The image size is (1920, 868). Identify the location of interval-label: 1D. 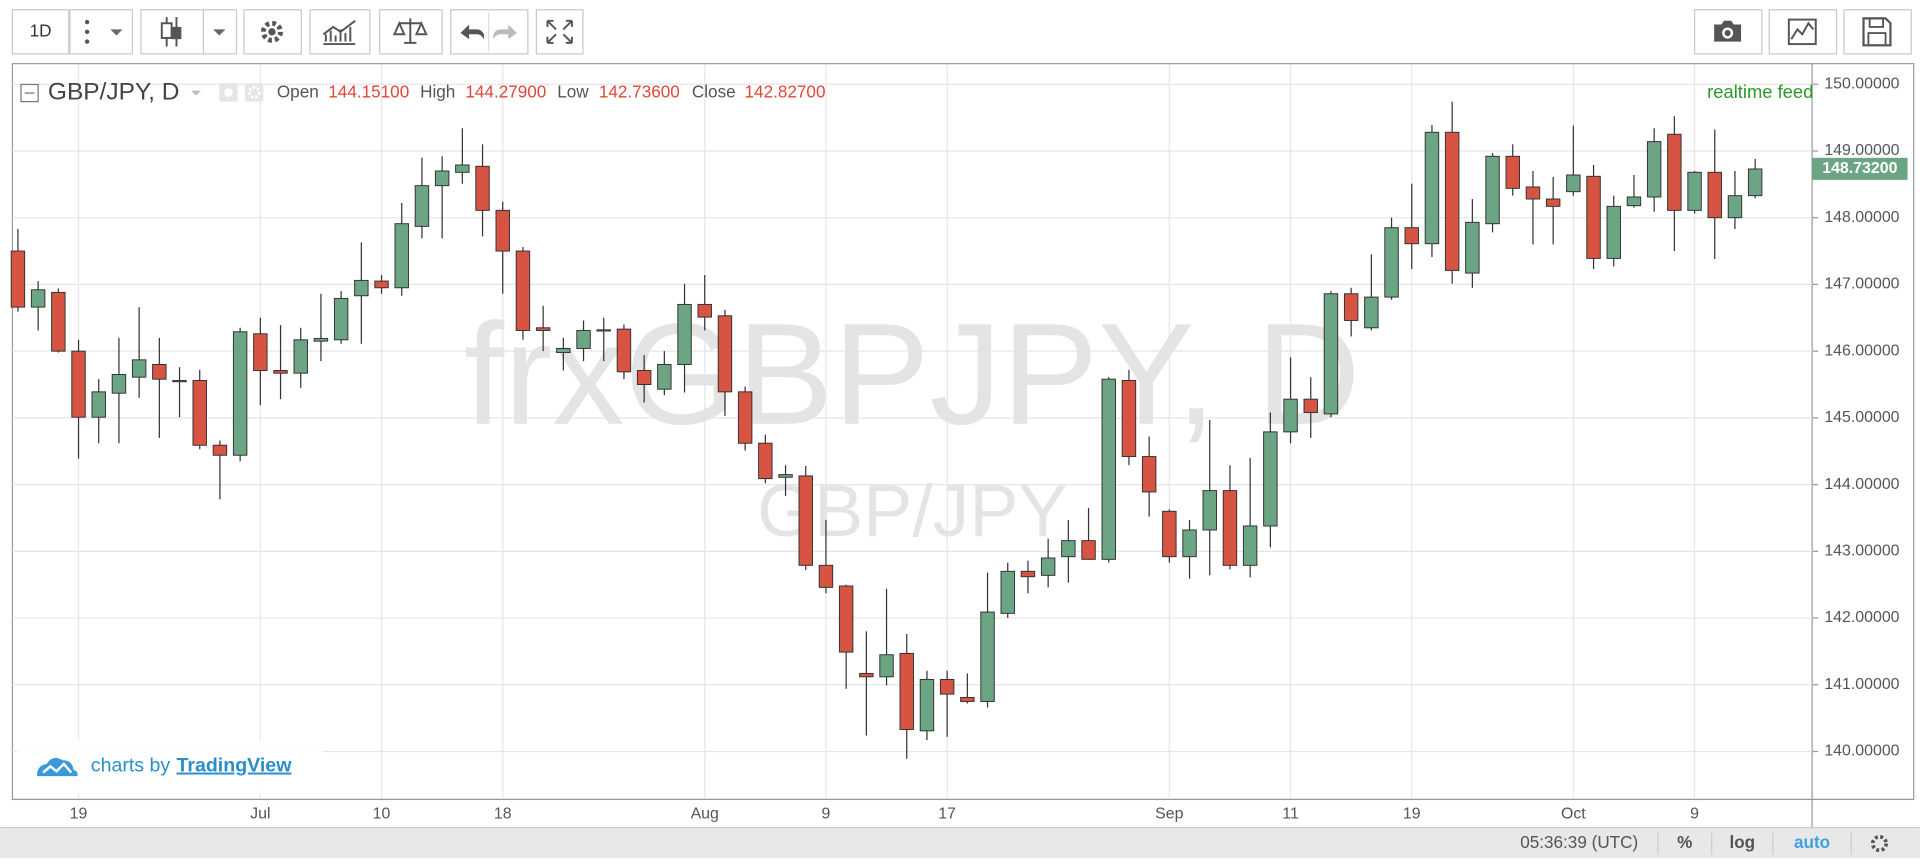
(41, 30).